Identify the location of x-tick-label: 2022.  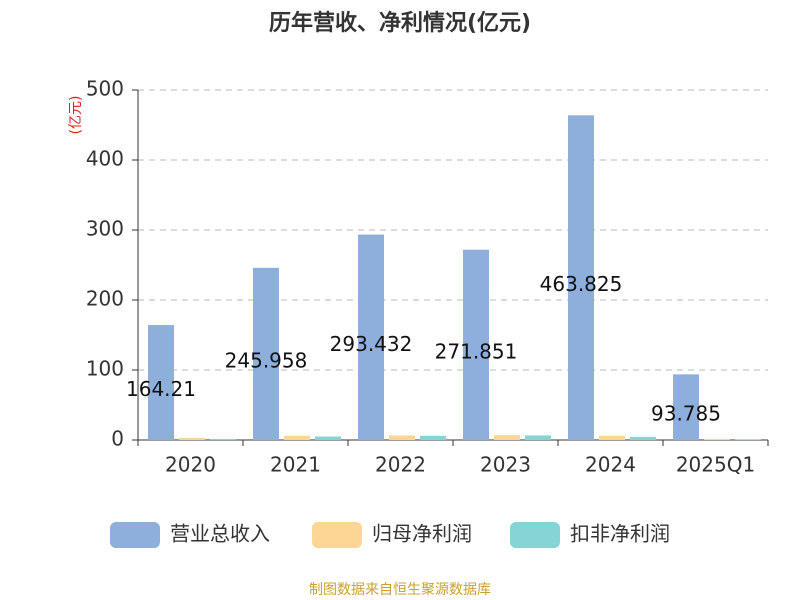
(400, 465).